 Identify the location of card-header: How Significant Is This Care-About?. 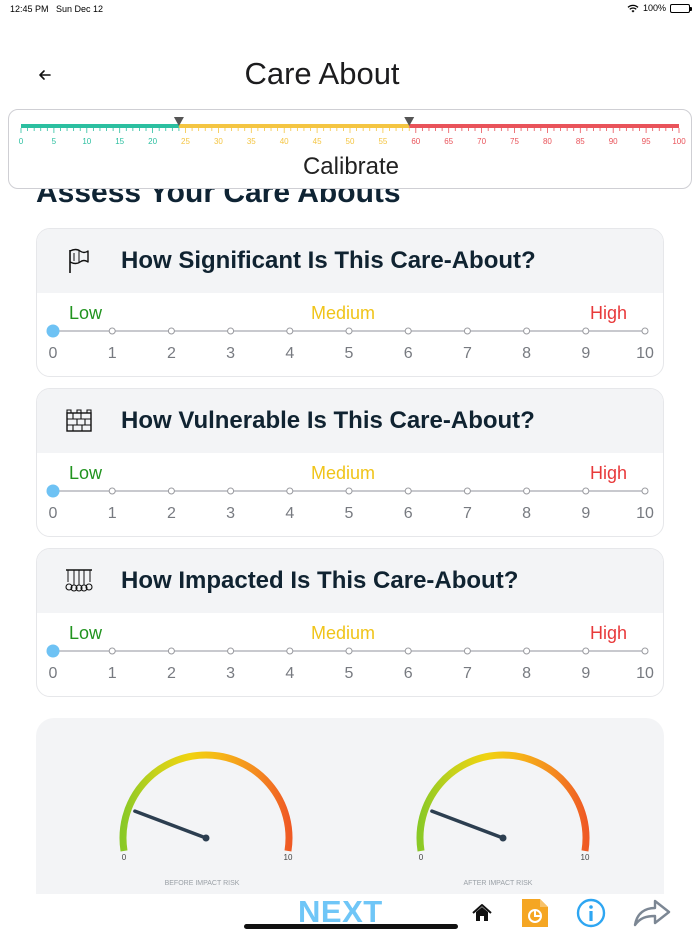
(350, 261).